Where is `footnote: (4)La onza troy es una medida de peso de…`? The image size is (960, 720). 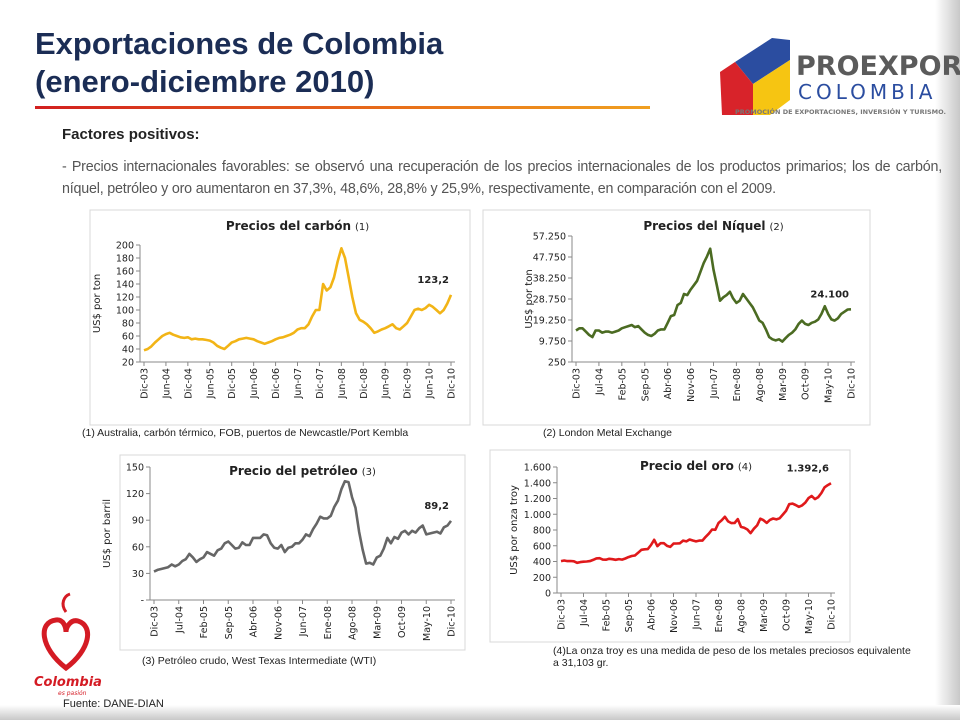 footnote: (4)La onza troy es una medida de peso de… is located at coordinates (732, 657).